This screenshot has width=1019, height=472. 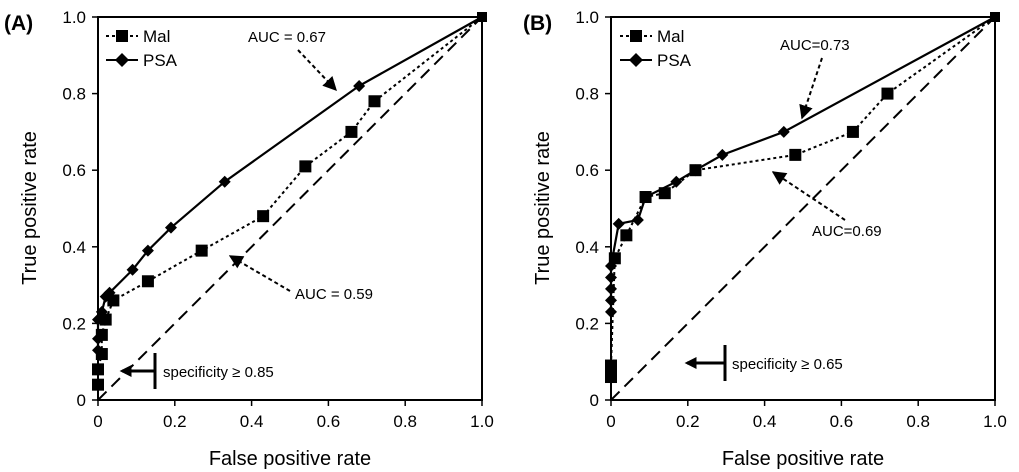 What do you see at coordinates (329, 421) in the screenshot?
I see `panel-a-x-tick-label: 0.6` at bounding box center [329, 421].